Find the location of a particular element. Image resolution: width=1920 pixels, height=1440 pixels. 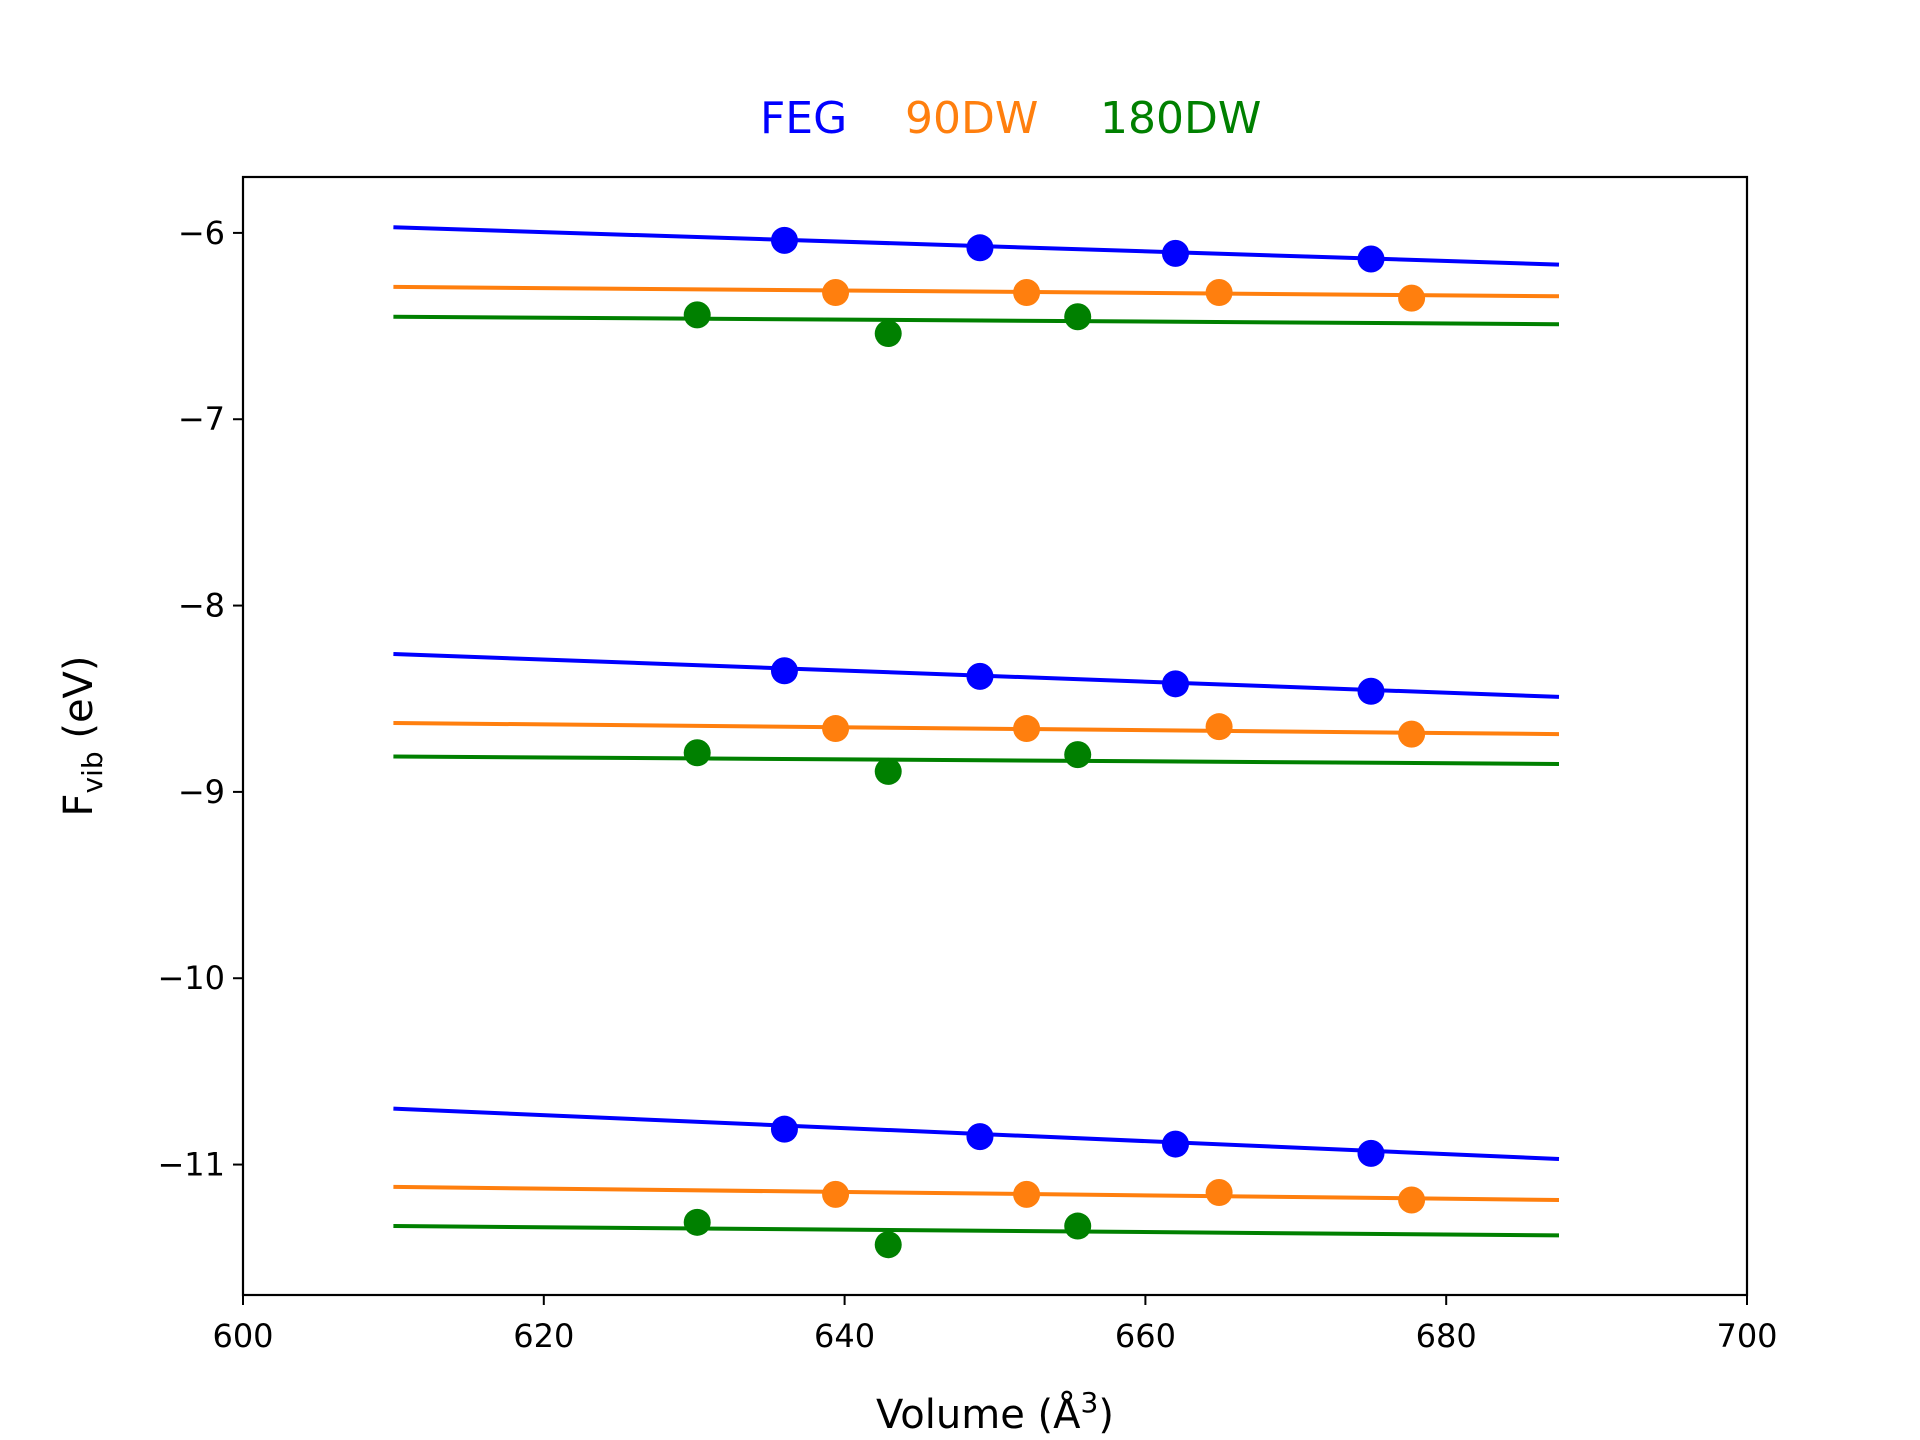

x-axis-title-text: Volume (Å is located at coordinates (978, 1414).